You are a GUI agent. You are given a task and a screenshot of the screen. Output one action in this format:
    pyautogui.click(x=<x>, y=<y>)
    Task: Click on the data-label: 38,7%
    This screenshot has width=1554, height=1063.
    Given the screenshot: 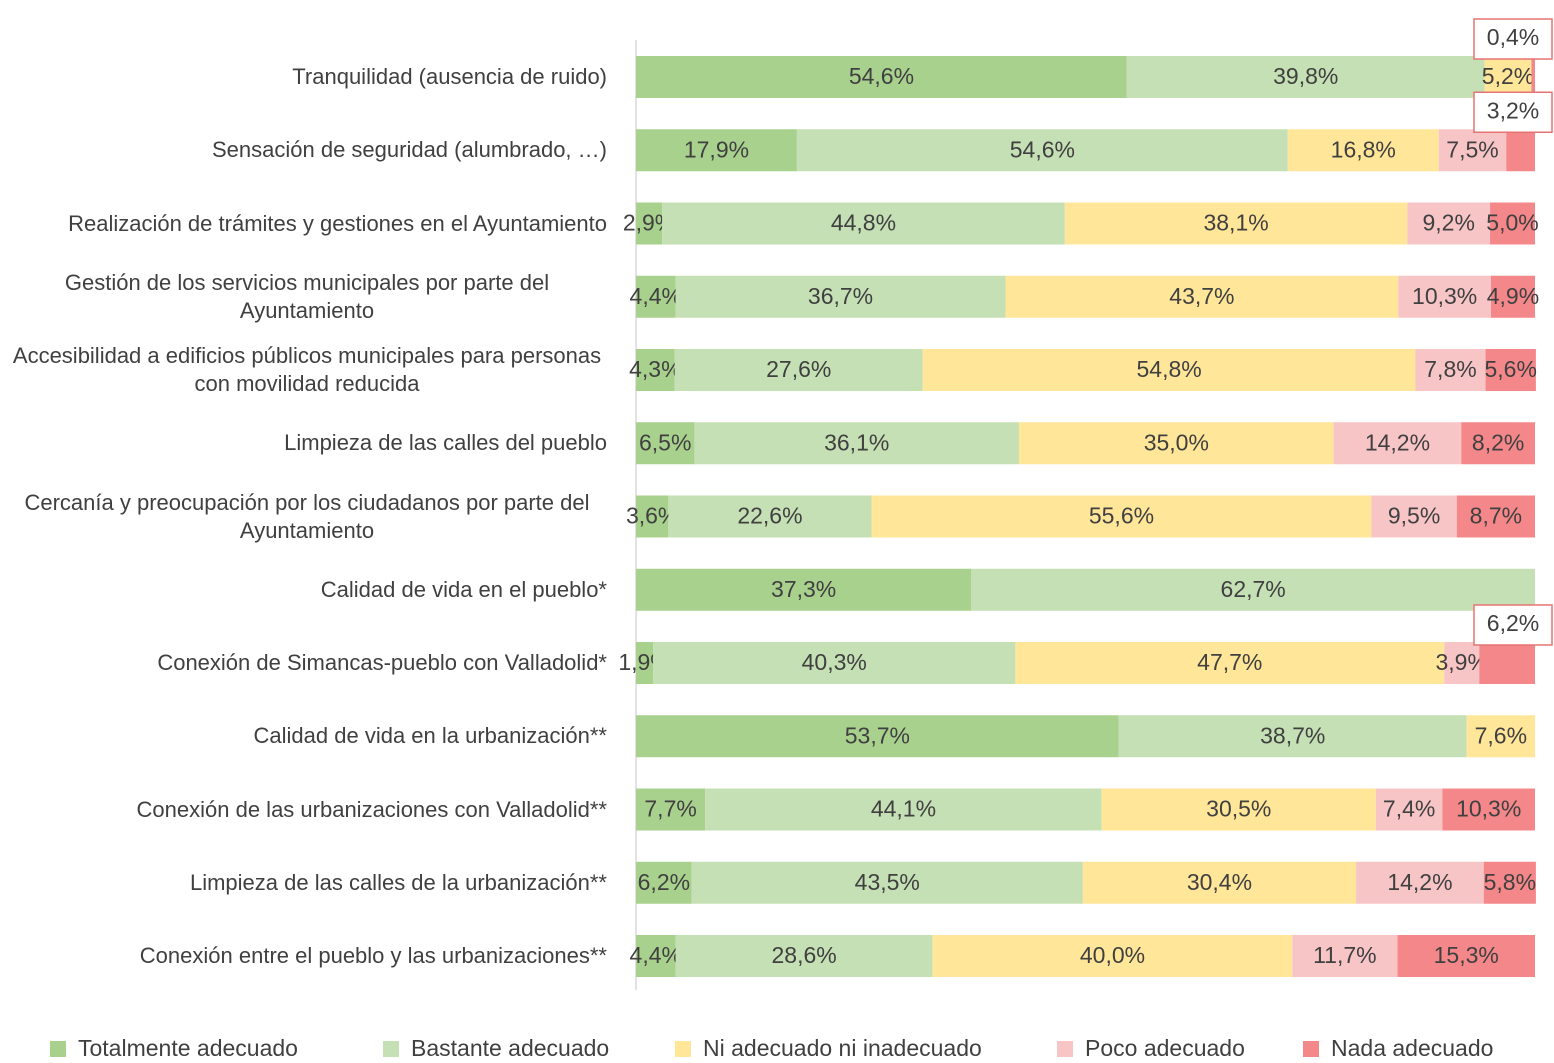 What is the action you would take?
    pyautogui.click(x=1292, y=735)
    